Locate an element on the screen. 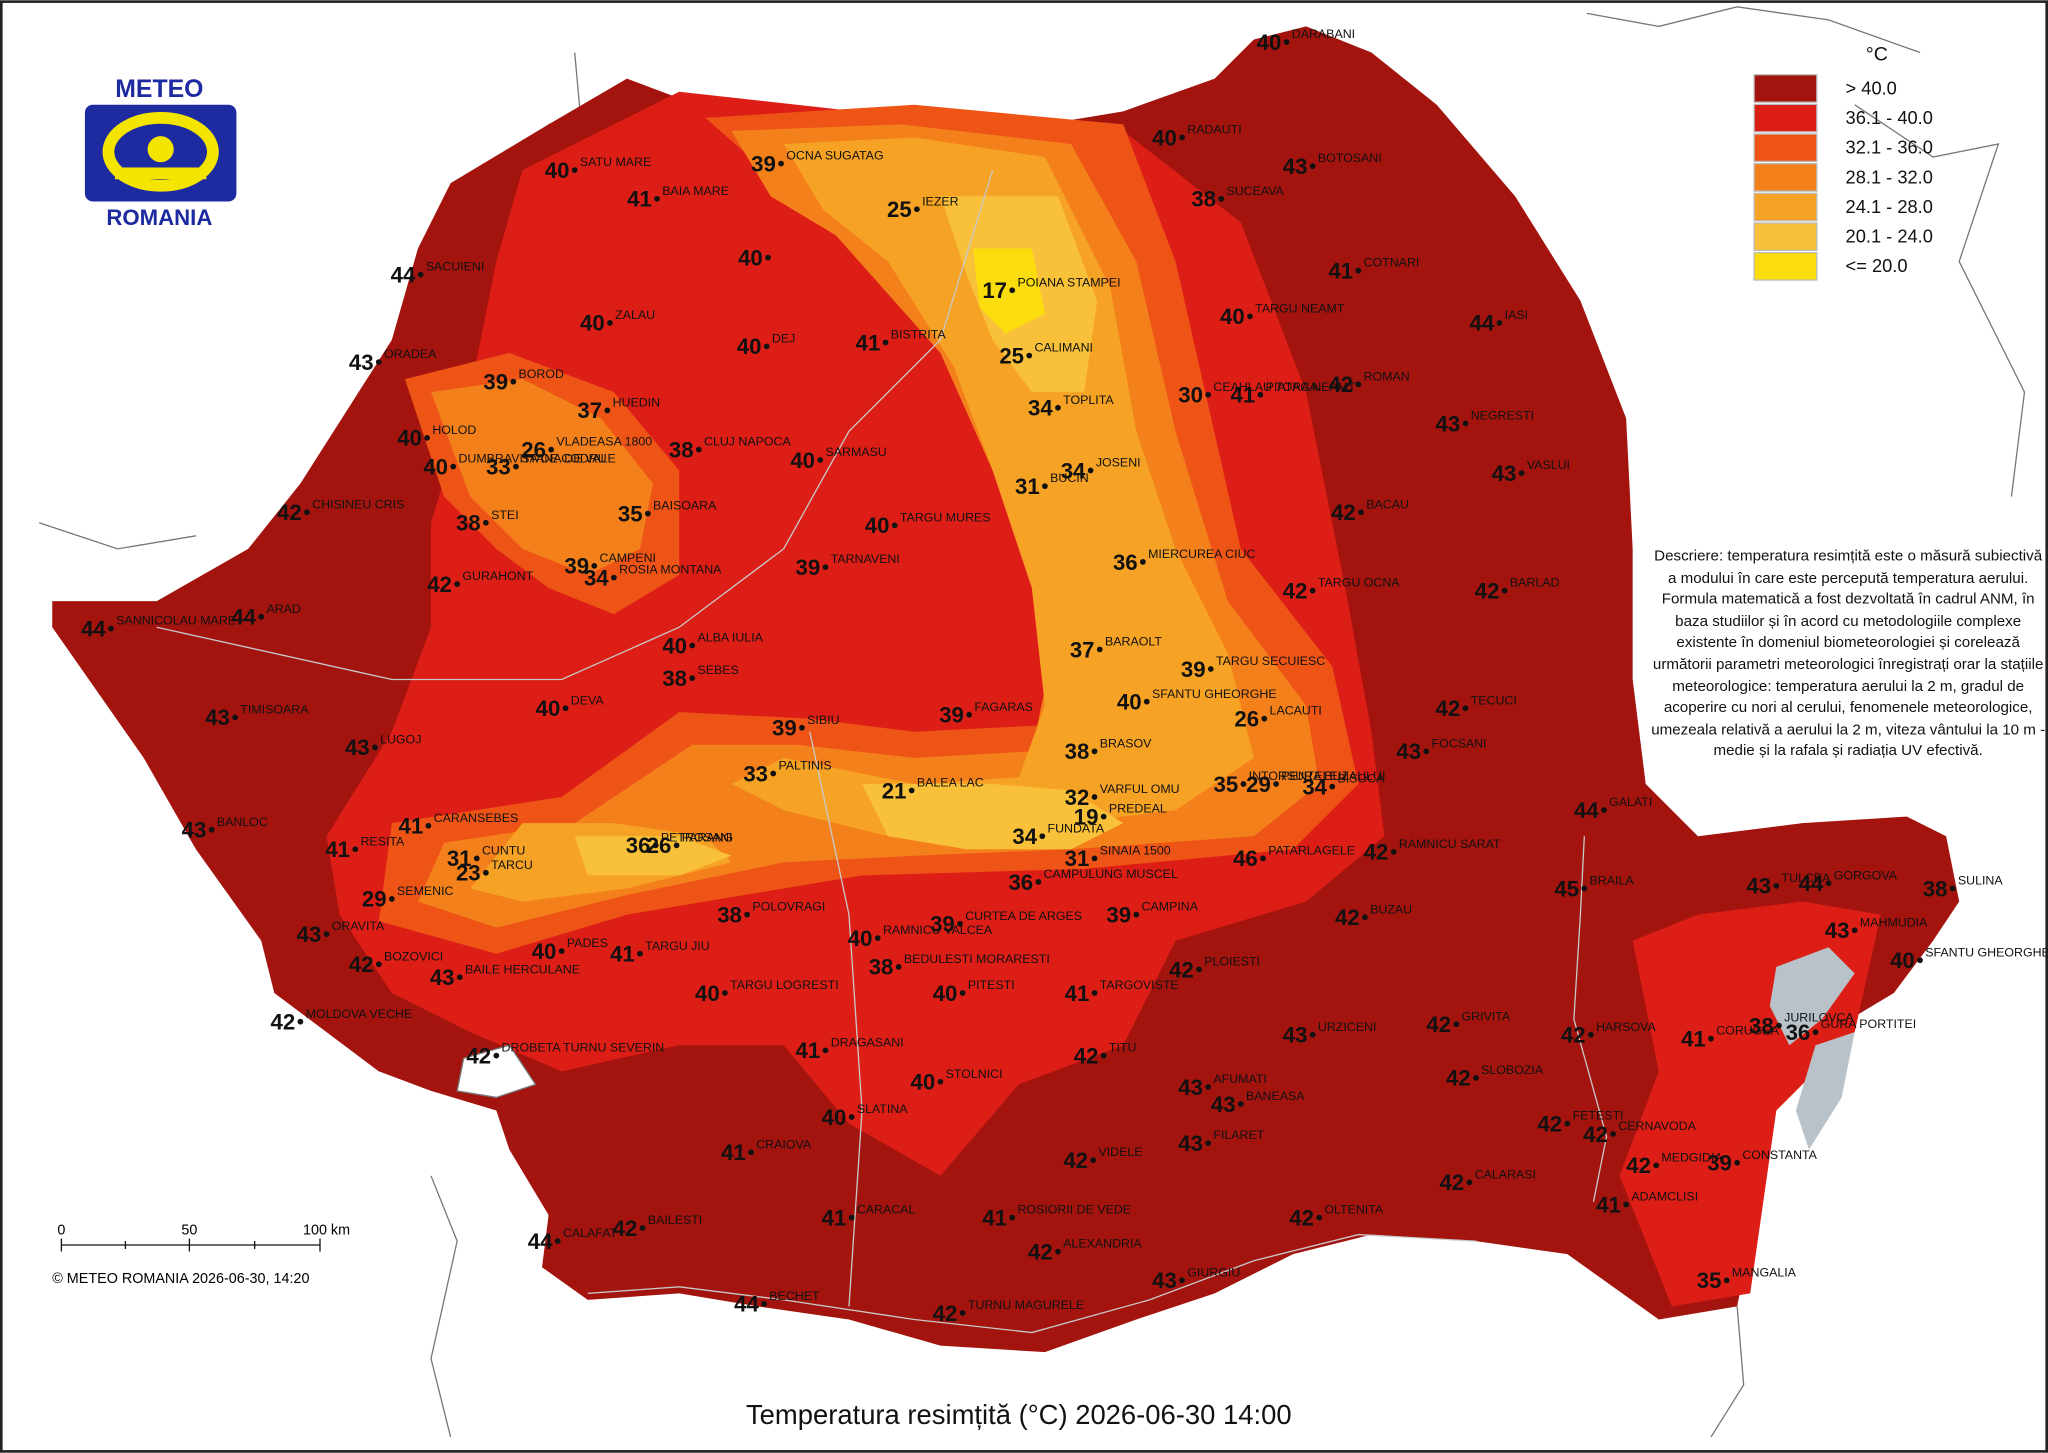  station-name: OCNA SUGATAG is located at coordinates (834, 156).